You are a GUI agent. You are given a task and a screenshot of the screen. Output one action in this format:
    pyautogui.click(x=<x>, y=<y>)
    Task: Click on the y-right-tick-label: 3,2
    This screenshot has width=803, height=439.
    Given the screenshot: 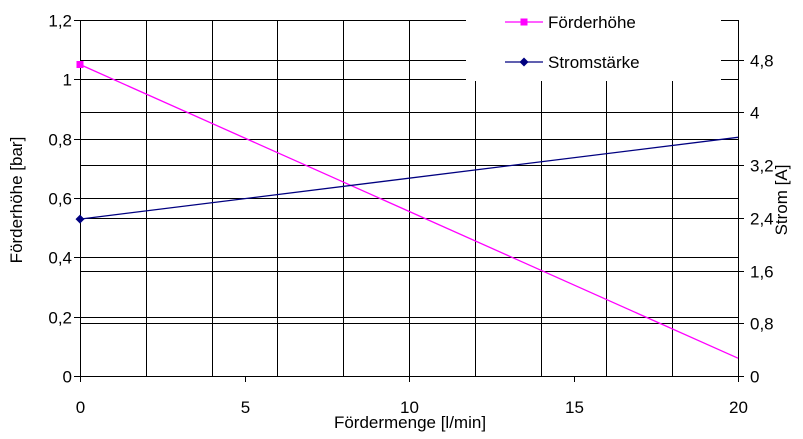 What is the action you would take?
    pyautogui.click(x=762, y=166)
    